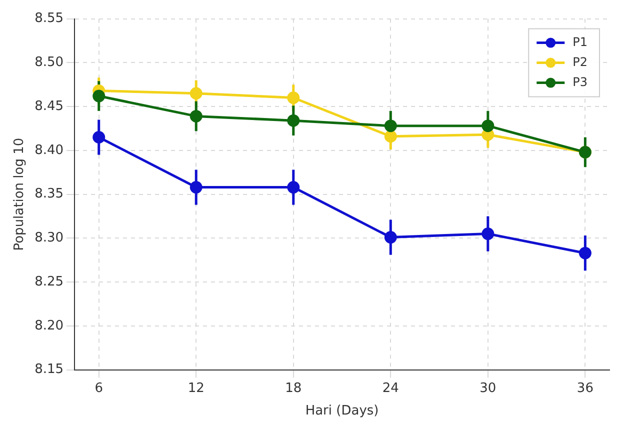 The image size is (625, 431). Describe the element at coordinates (342, 411) in the screenshot. I see `x-axis-title: Hari (Days)` at that location.